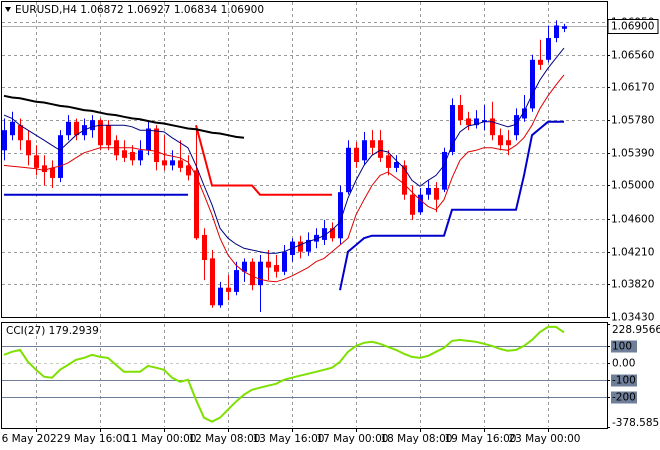 The height and width of the screenshot is (450, 660). What do you see at coordinates (224, 439) in the screenshot?
I see `x-tick-label: 12 May 08:00` at bounding box center [224, 439].